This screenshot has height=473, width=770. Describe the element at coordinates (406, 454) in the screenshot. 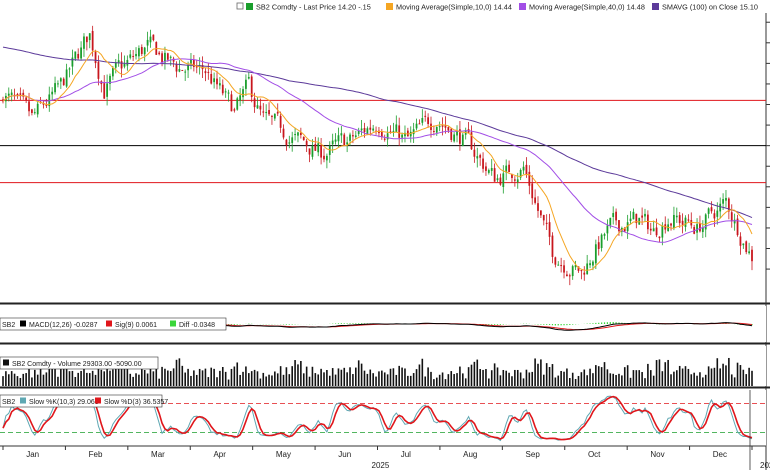

I see `x-axis-month-label: Jul` at that location.